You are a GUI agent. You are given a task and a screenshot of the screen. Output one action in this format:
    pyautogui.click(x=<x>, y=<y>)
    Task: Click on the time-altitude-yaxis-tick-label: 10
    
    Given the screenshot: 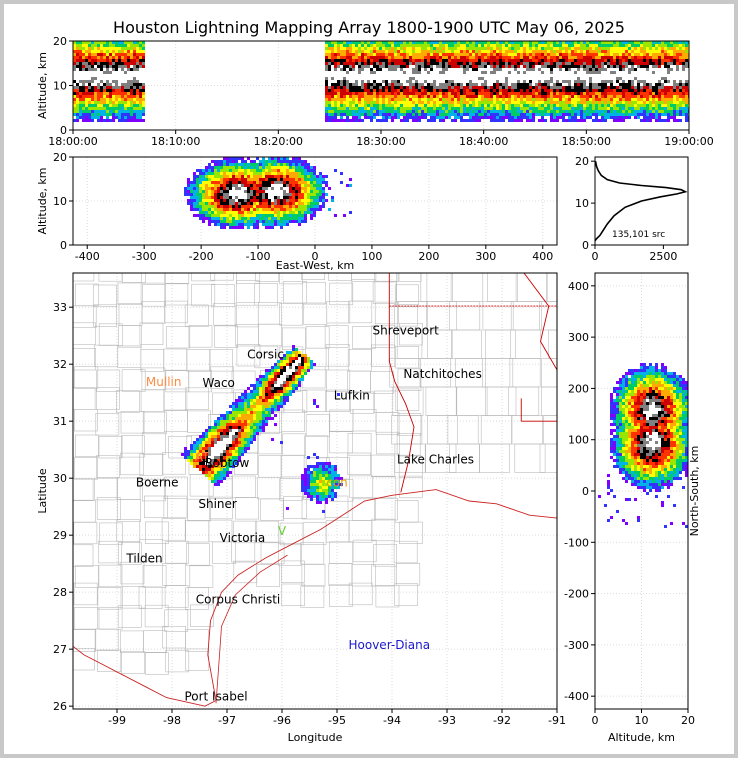 What is the action you would take?
    pyautogui.click(x=60, y=86)
    